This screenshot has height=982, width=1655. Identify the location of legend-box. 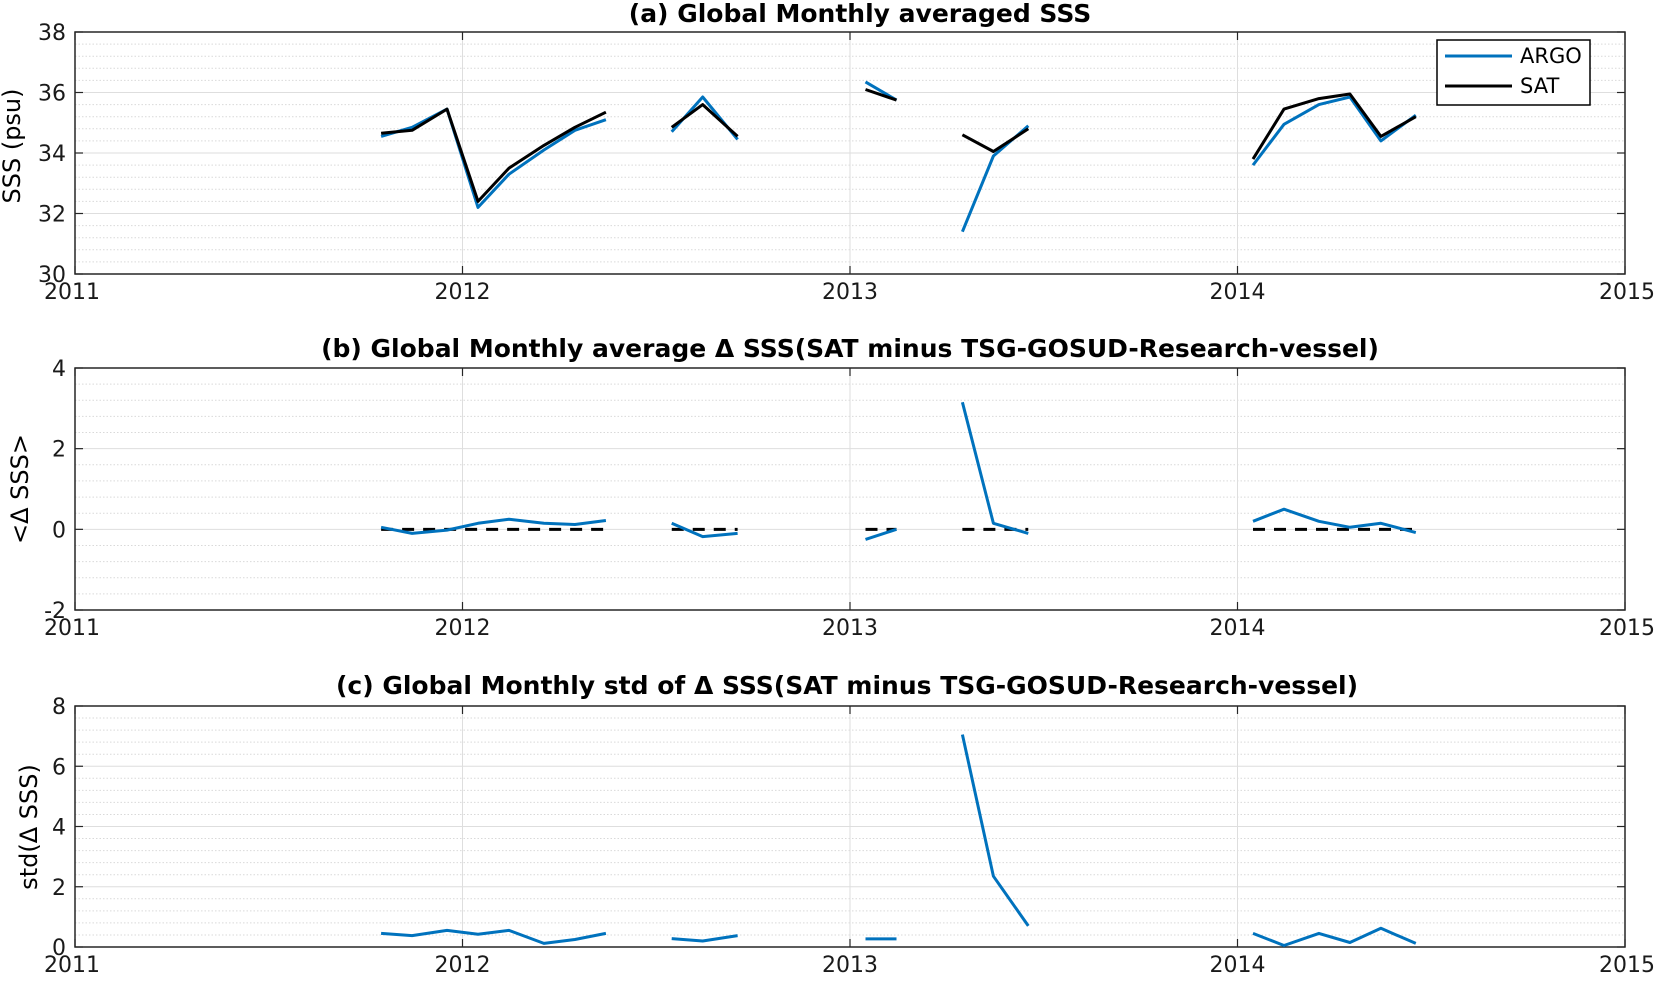
(1513, 72).